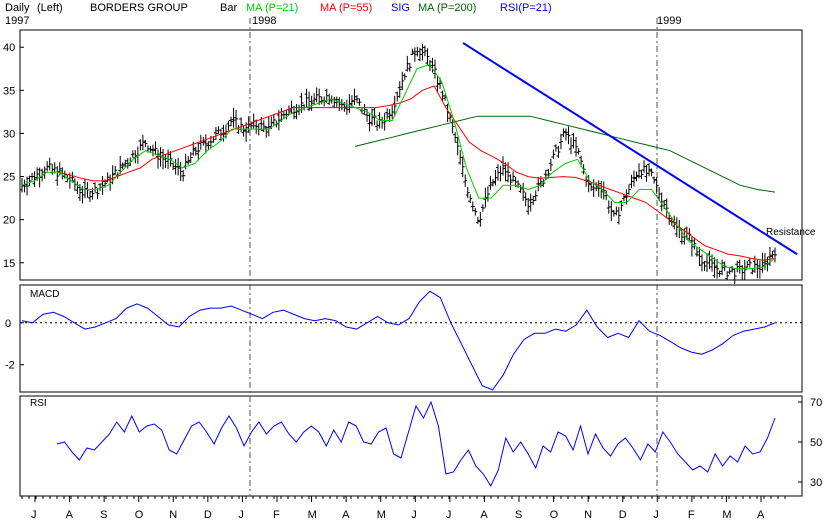 Image resolution: width=825 pixels, height=528 pixels. What do you see at coordinates (10, 366) in the screenshot?
I see `macd-tick-label: -2` at bounding box center [10, 366].